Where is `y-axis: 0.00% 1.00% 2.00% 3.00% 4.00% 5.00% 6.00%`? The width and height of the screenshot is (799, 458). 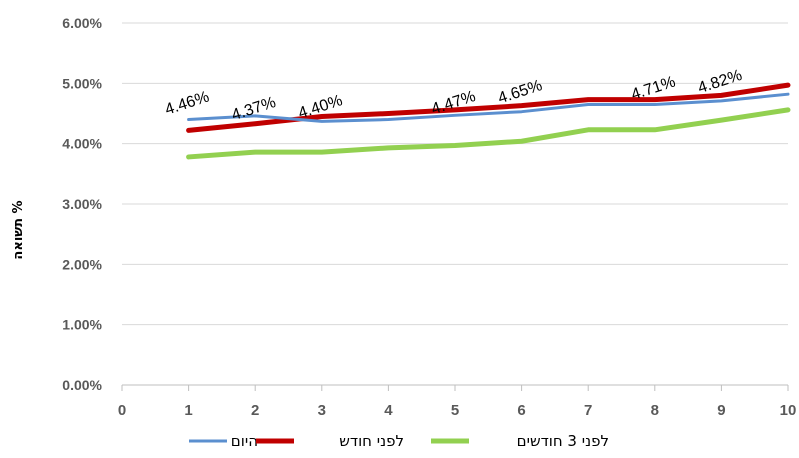
y-axis: 0.00% 1.00% 2.00% 3.00% 4.00% 5.00% 6.00% is located at coordinates (82, 204).